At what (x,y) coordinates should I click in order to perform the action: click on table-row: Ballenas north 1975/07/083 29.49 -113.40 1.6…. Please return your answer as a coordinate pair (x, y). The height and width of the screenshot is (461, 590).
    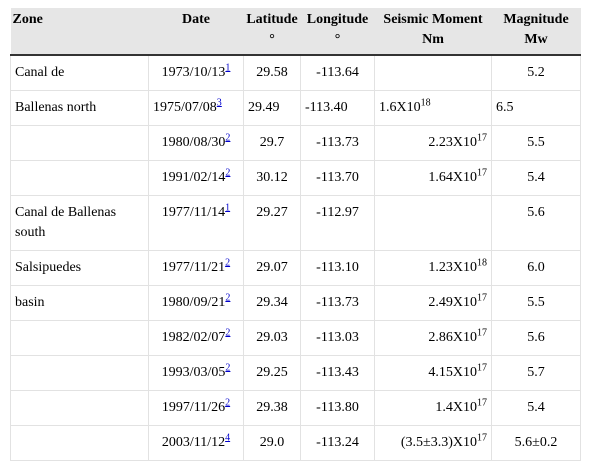
    Looking at the image, I should click on (295, 108).